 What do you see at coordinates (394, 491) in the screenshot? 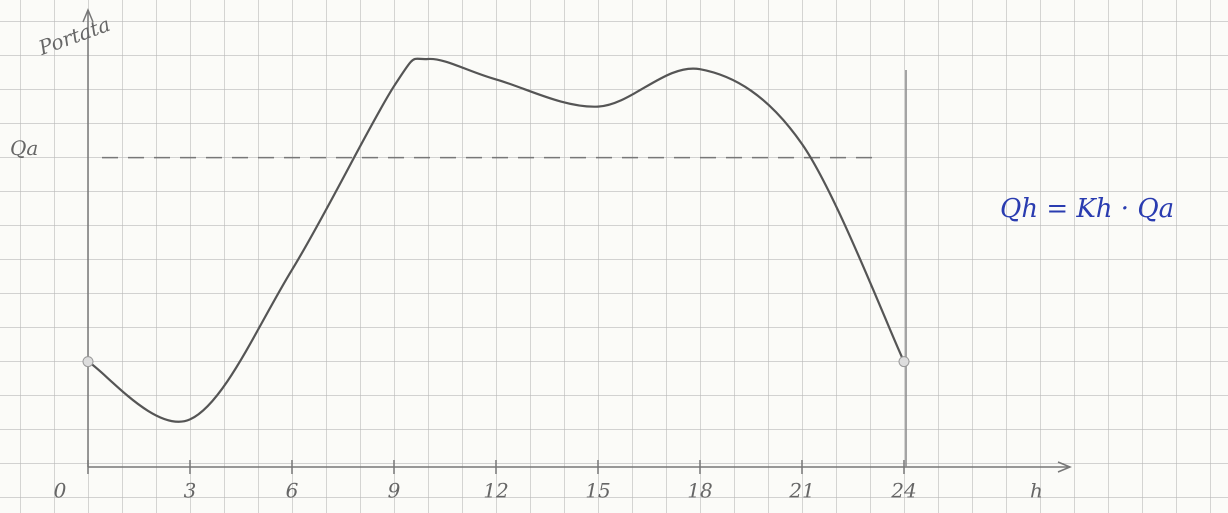
I see `x-tick-label: 9` at bounding box center [394, 491].